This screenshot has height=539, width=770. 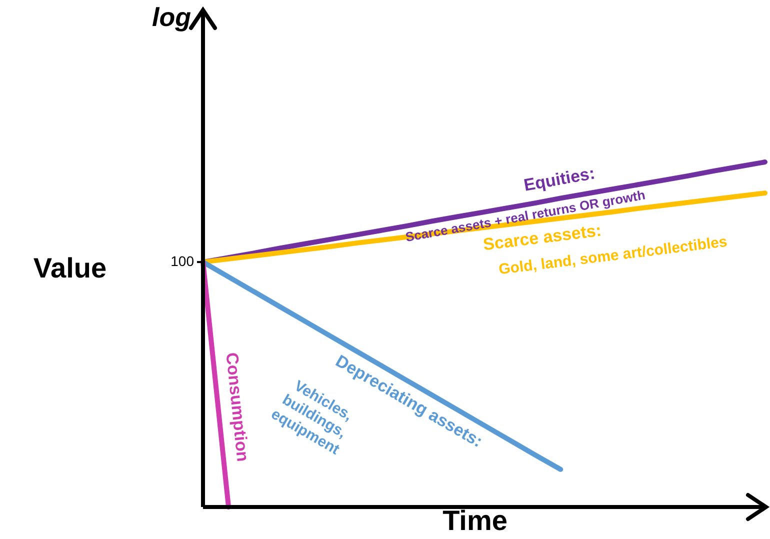 I want to click on y-axis-title: Value, so click(x=70, y=268).